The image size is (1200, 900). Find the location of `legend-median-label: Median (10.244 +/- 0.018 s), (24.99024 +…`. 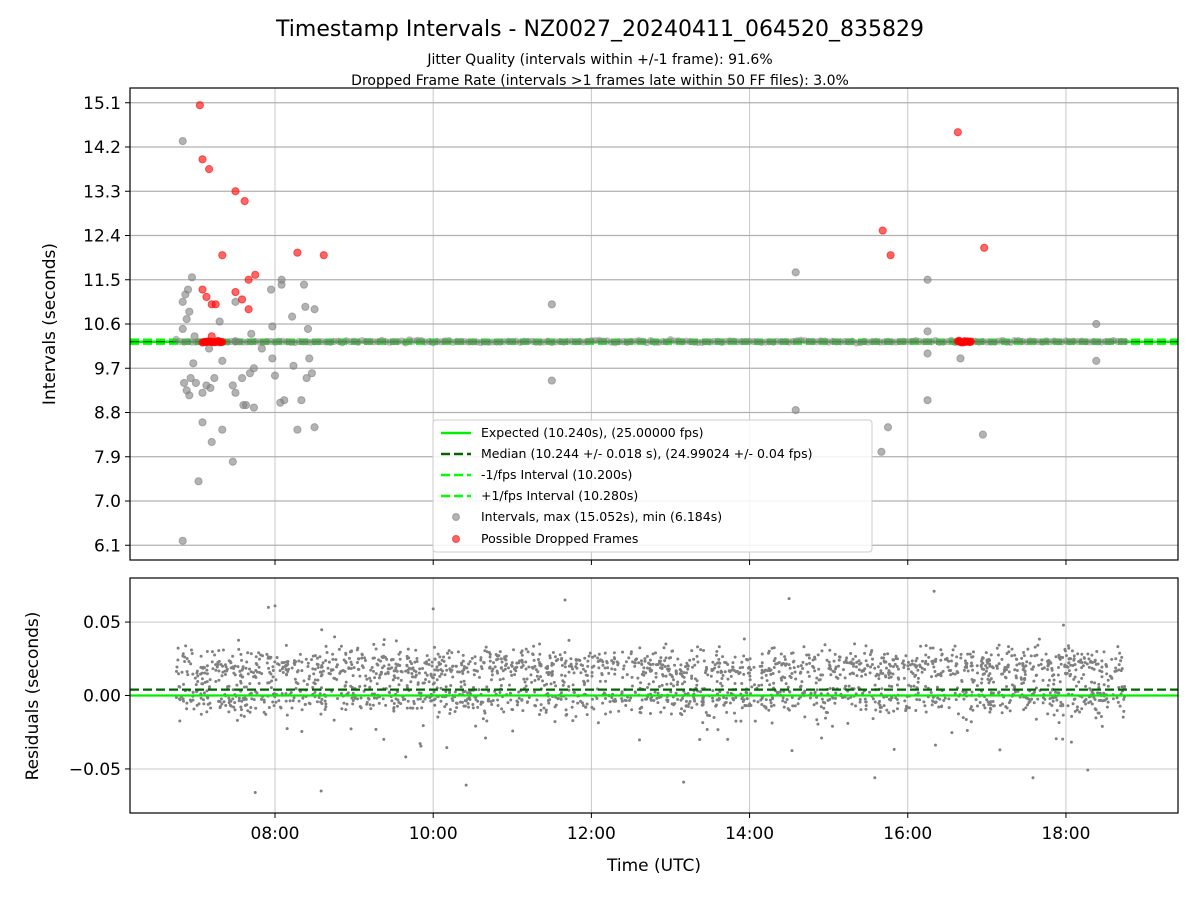

legend-median-label: Median (10.244 +/- 0.018 s), (24.99024 +… is located at coordinates (646, 453).